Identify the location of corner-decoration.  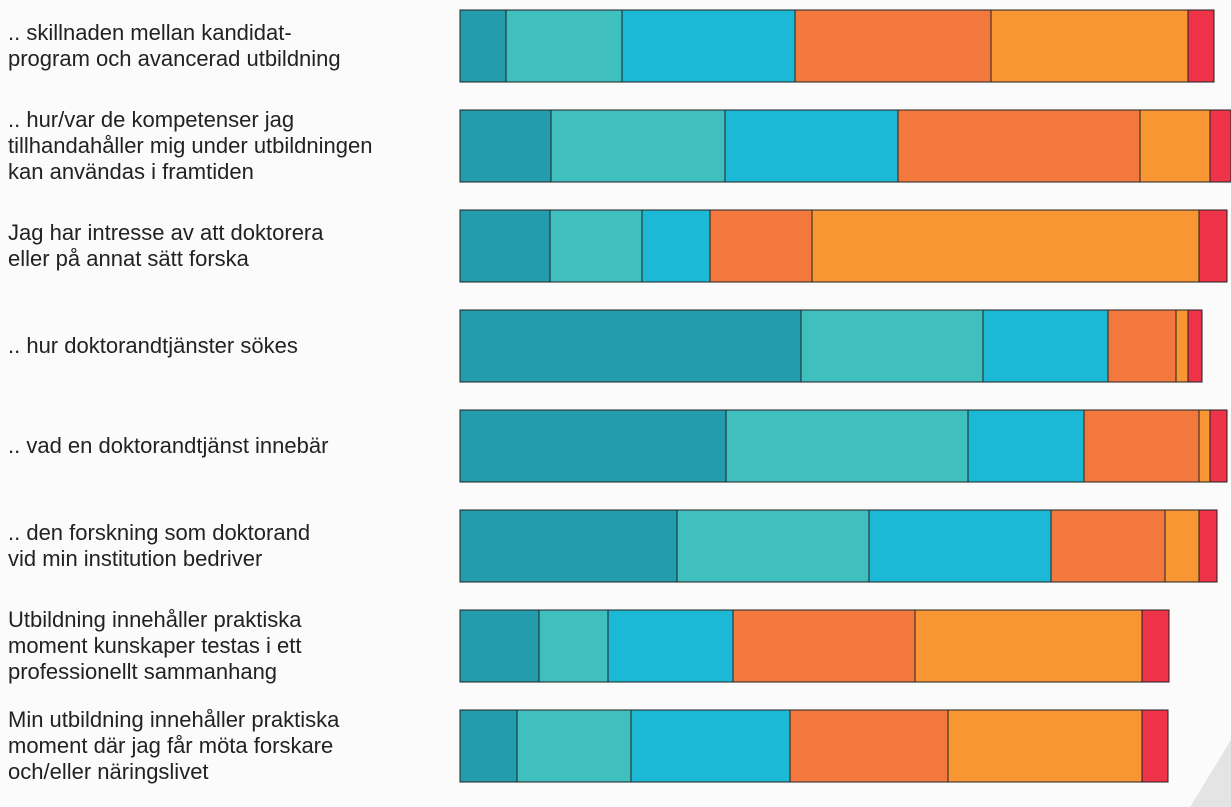
(1210, 773).